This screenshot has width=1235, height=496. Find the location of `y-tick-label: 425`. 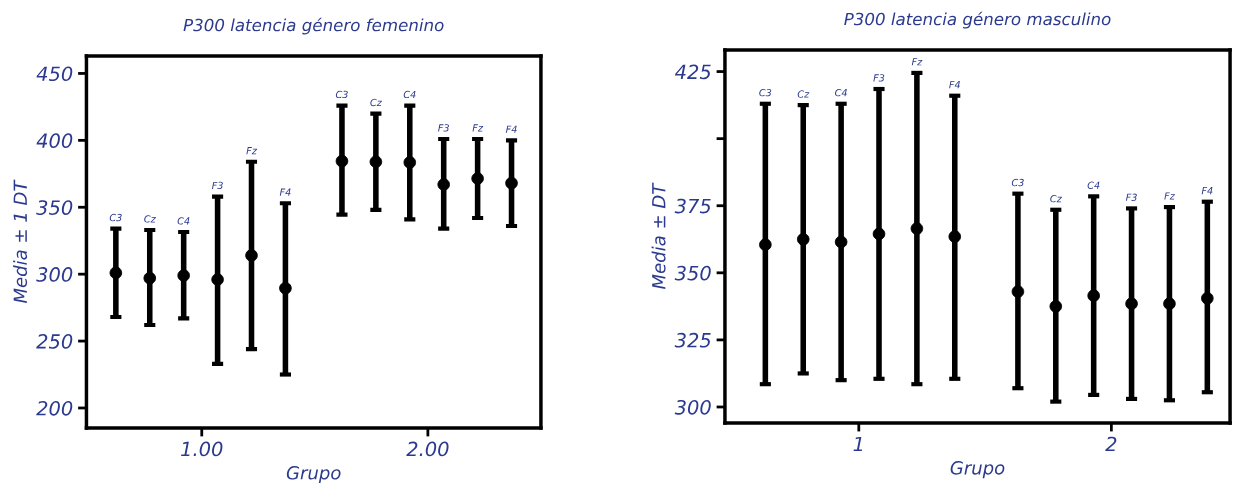

y-tick-label: 425 is located at coordinates (692, 72).